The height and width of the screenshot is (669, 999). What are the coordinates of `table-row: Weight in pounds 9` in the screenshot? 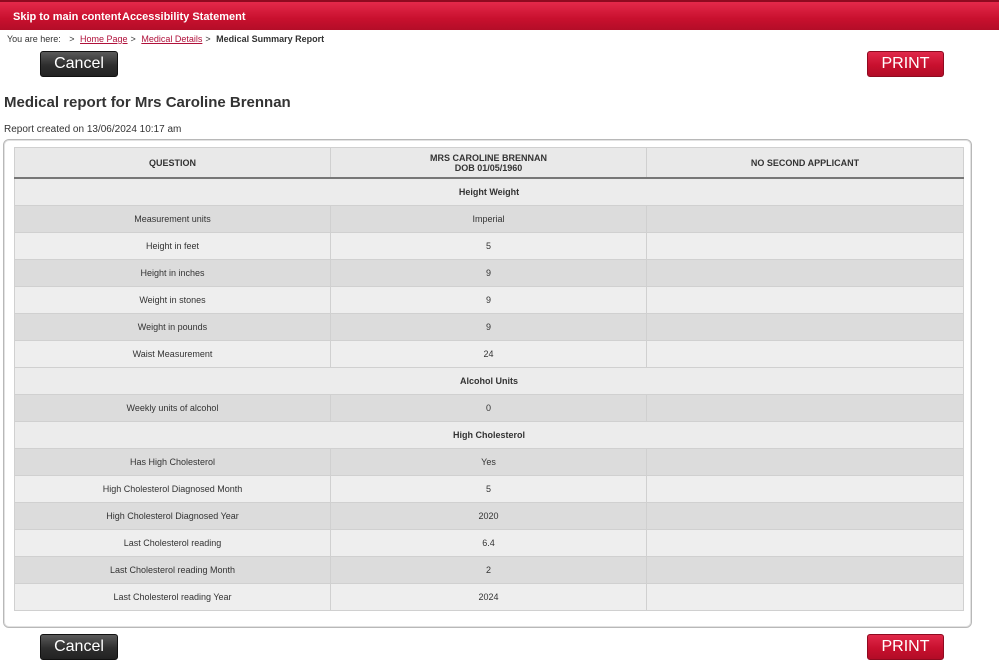 It's located at (489, 326).